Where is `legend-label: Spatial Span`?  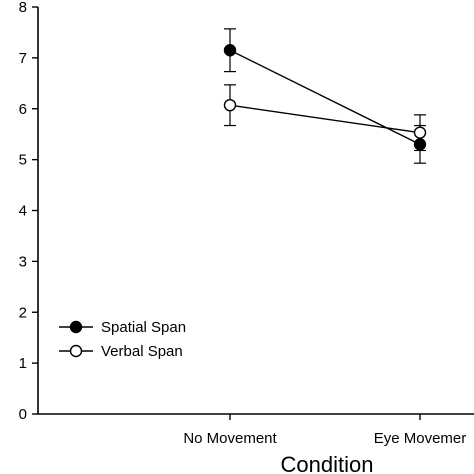 legend-label: Spatial Span is located at coordinates (143, 327).